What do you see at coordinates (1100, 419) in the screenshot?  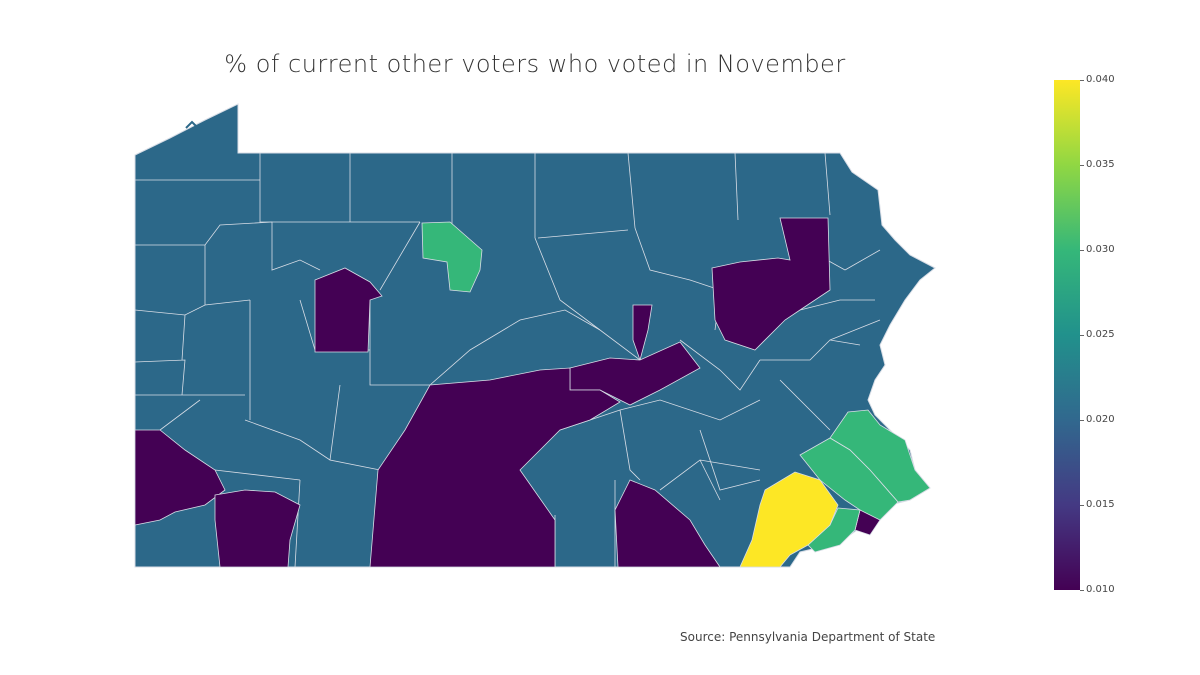 I see `colorbar-tick-label: 0.020` at bounding box center [1100, 419].